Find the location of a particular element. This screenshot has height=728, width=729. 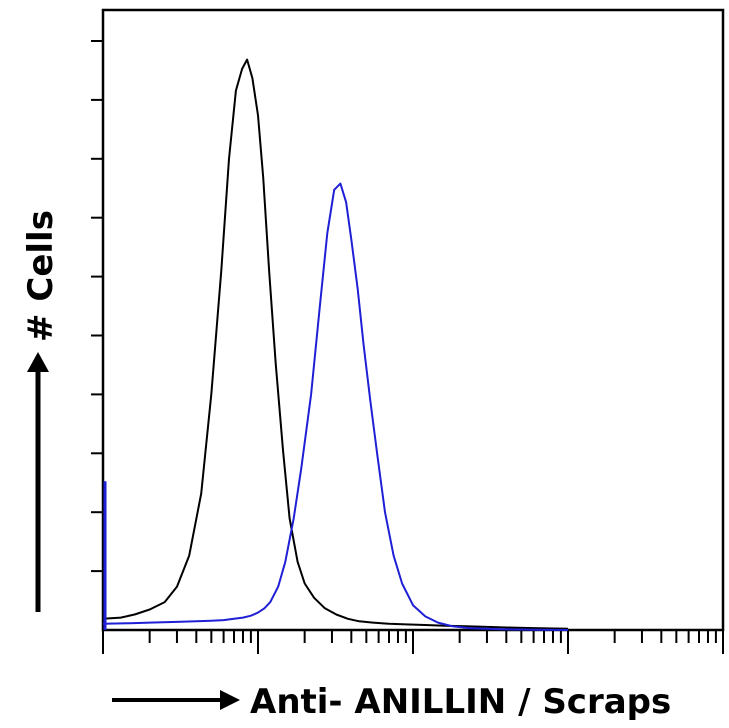

y-axis-ticks is located at coordinates (97, 306).